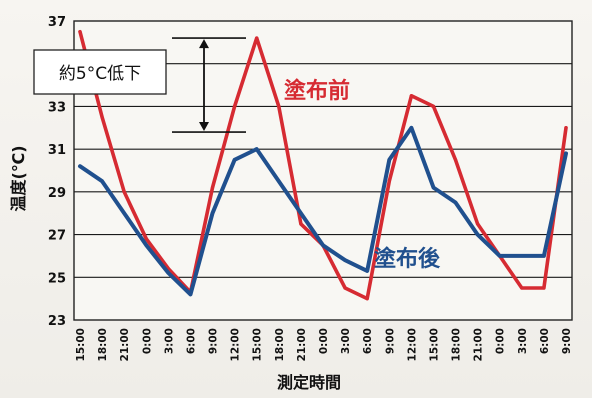 The height and width of the screenshot is (398, 592). What do you see at coordinates (204, 44) in the screenshot?
I see `annotation-arrow-head-up` at bounding box center [204, 44].